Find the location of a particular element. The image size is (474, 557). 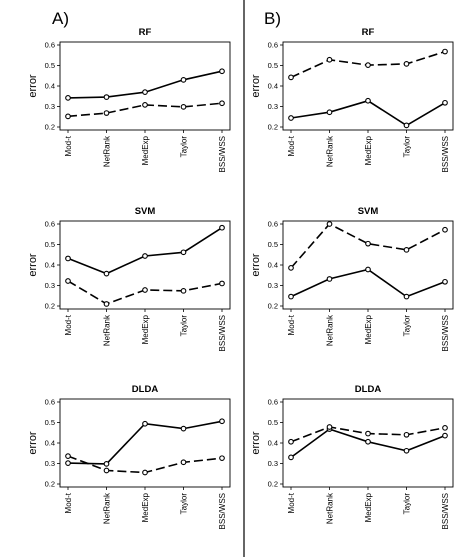

panel-label-b: B) is located at coordinates (272, 18).